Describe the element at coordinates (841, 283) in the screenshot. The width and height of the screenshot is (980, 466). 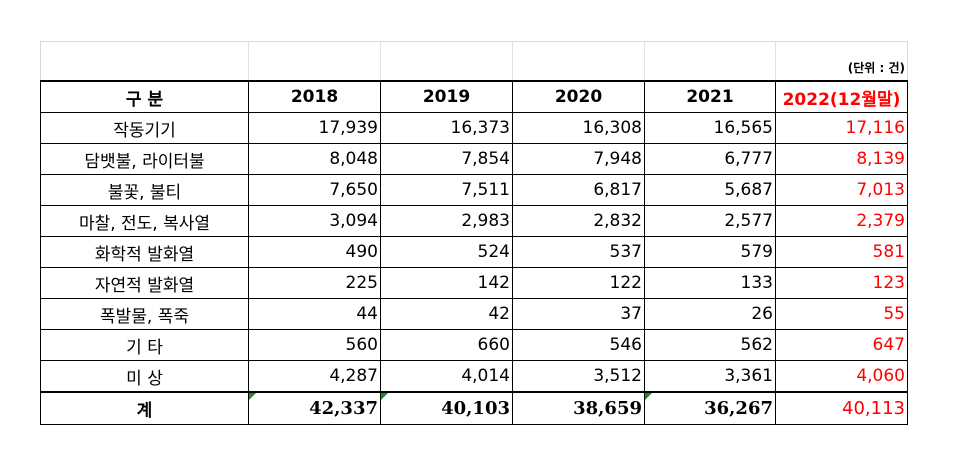
I see `value-cell-current: 123` at that location.